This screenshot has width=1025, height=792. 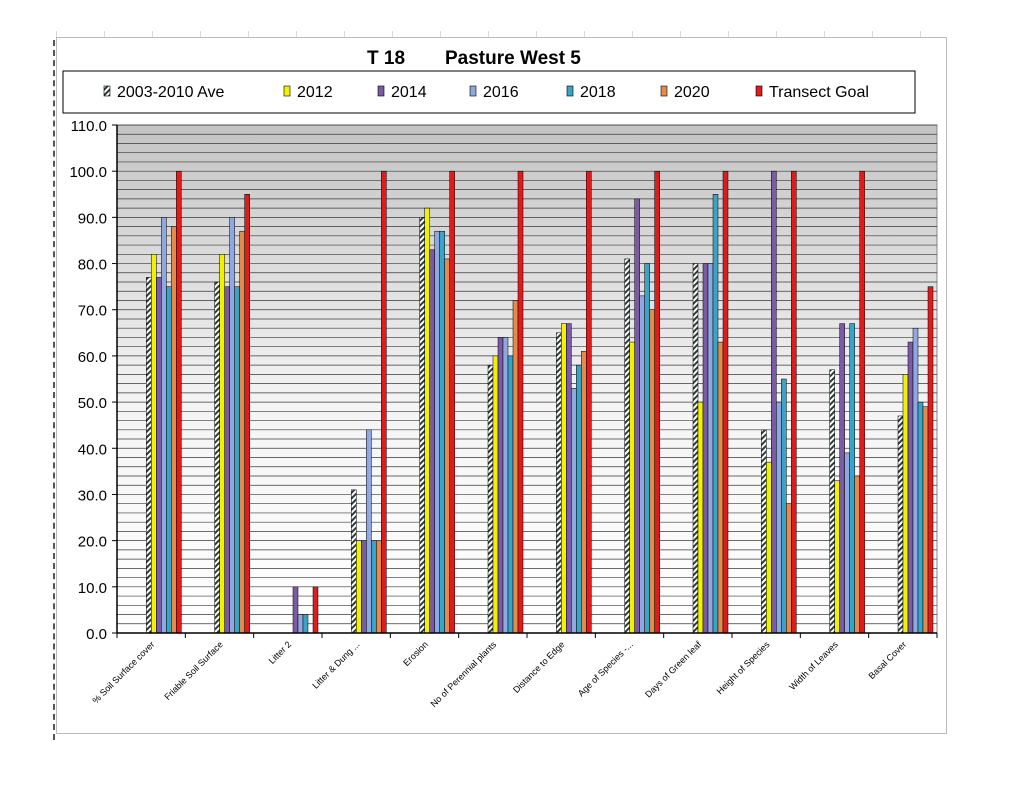 What do you see at coordinates (193, 670) in the screenshot?
I see `x-tick-label: Friable Soil Surface` at bounding box center [193, 670].